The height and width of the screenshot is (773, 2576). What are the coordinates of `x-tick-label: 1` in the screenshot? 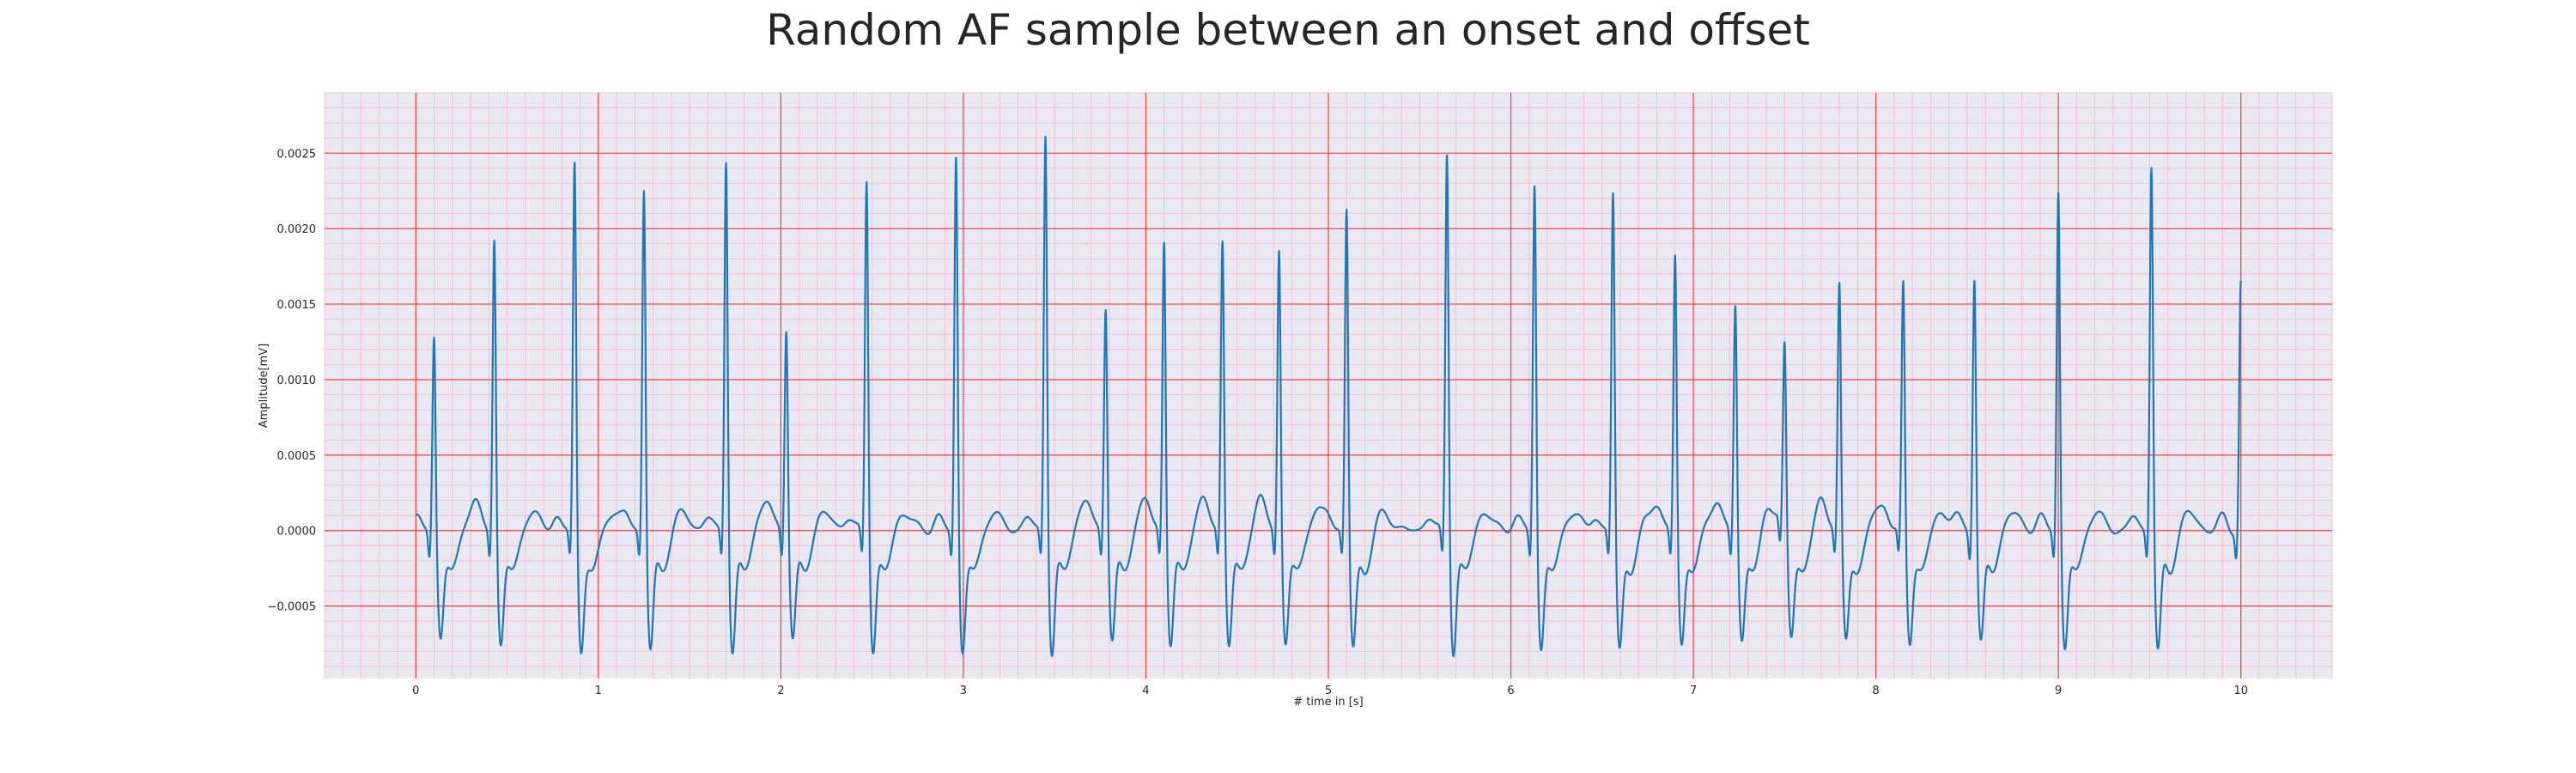 It's located at (598, 691).